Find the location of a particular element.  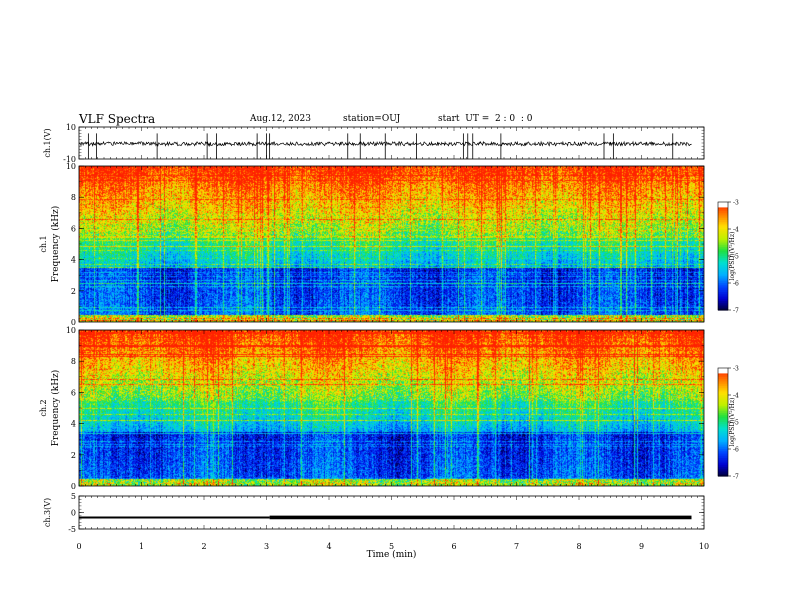

y-tick-label: -10 is located at coordinates (69, 159).